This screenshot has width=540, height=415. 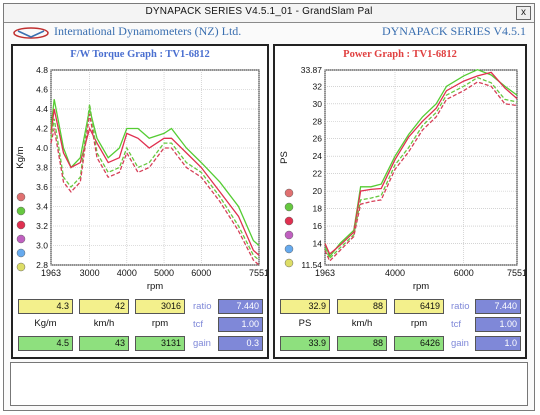 I want to click on y-tick-label: 4.4, so click(x=42, y=109).